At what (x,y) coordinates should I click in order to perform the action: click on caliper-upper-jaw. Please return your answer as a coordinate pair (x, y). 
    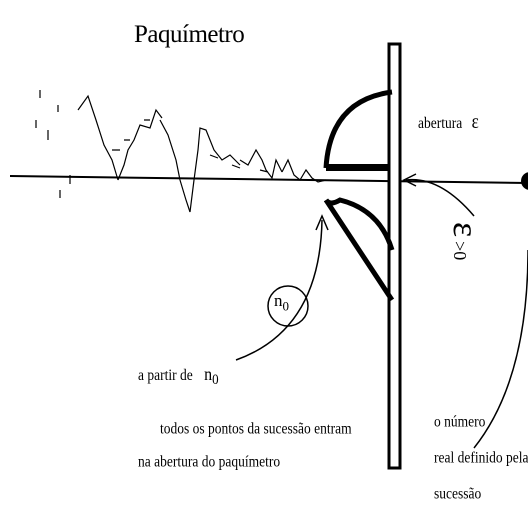
    Looking at the image, I should click on (359, 130).